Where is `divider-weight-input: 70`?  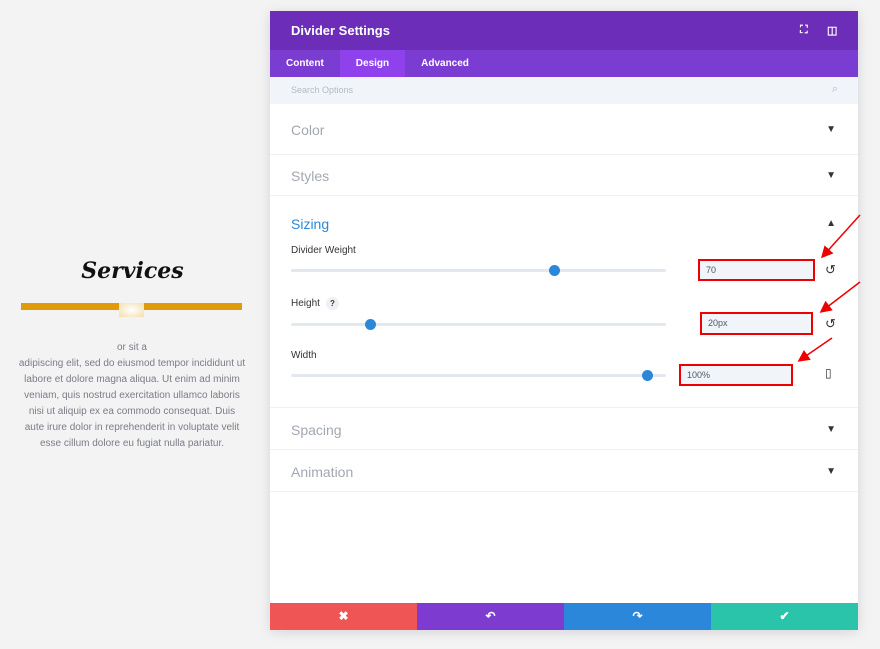 divider-weight-input: 70 is located at coordinates (756, 270).